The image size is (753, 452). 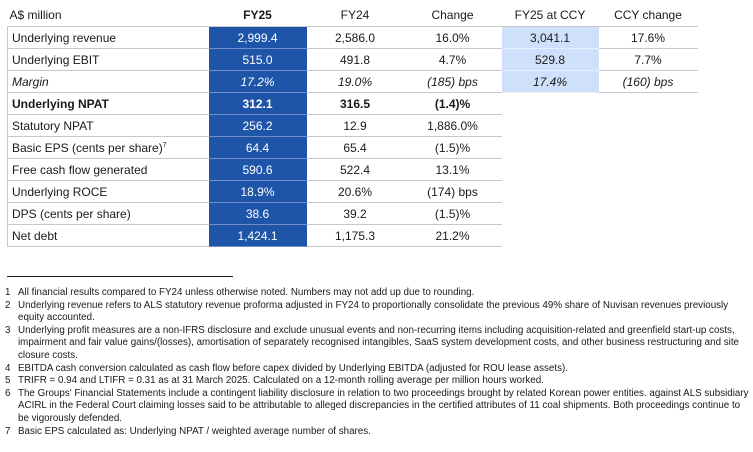 I want to click on row-label: Statutory NPAT, so click(x=108, y=125).